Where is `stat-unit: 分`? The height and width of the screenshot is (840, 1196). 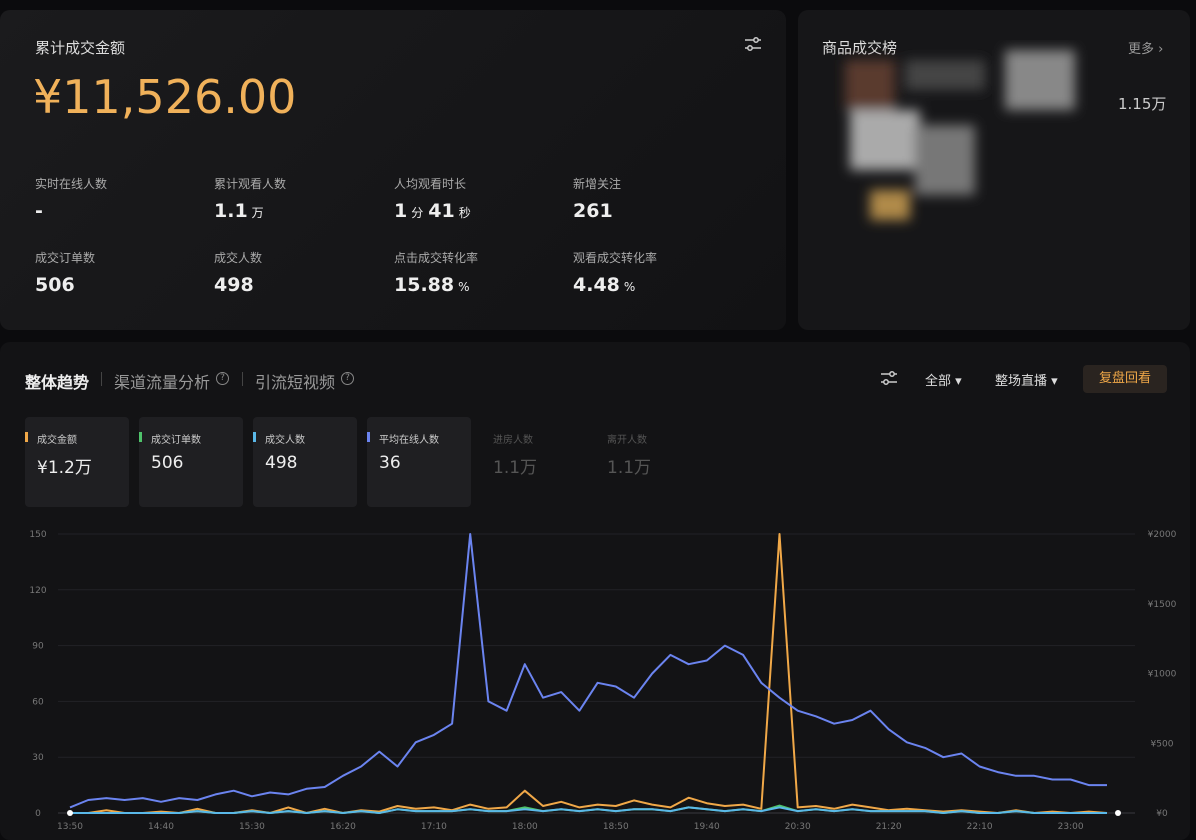 stat-unit: 分 is located at coordinates (417, 213).